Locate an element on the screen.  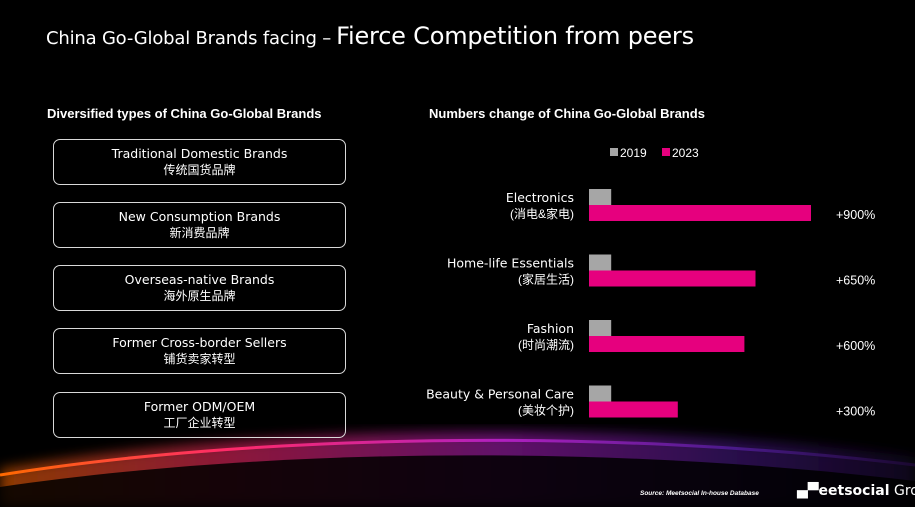
category-label: Beauty & Personal Care is located at coordinates (500, 394).